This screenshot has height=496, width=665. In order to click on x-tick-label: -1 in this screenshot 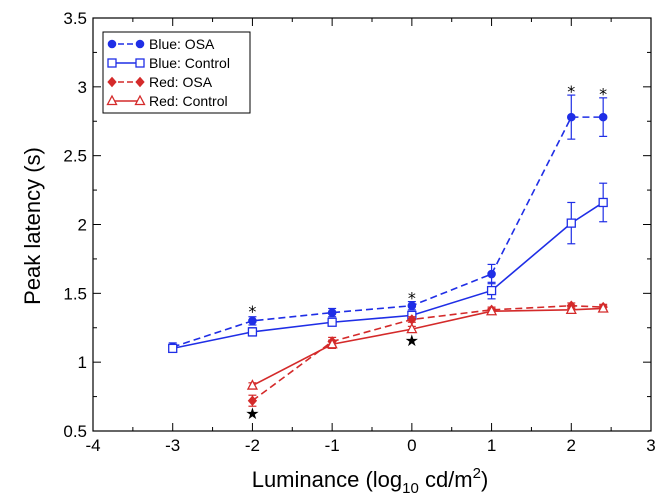, I will do `click(332, 445)`.